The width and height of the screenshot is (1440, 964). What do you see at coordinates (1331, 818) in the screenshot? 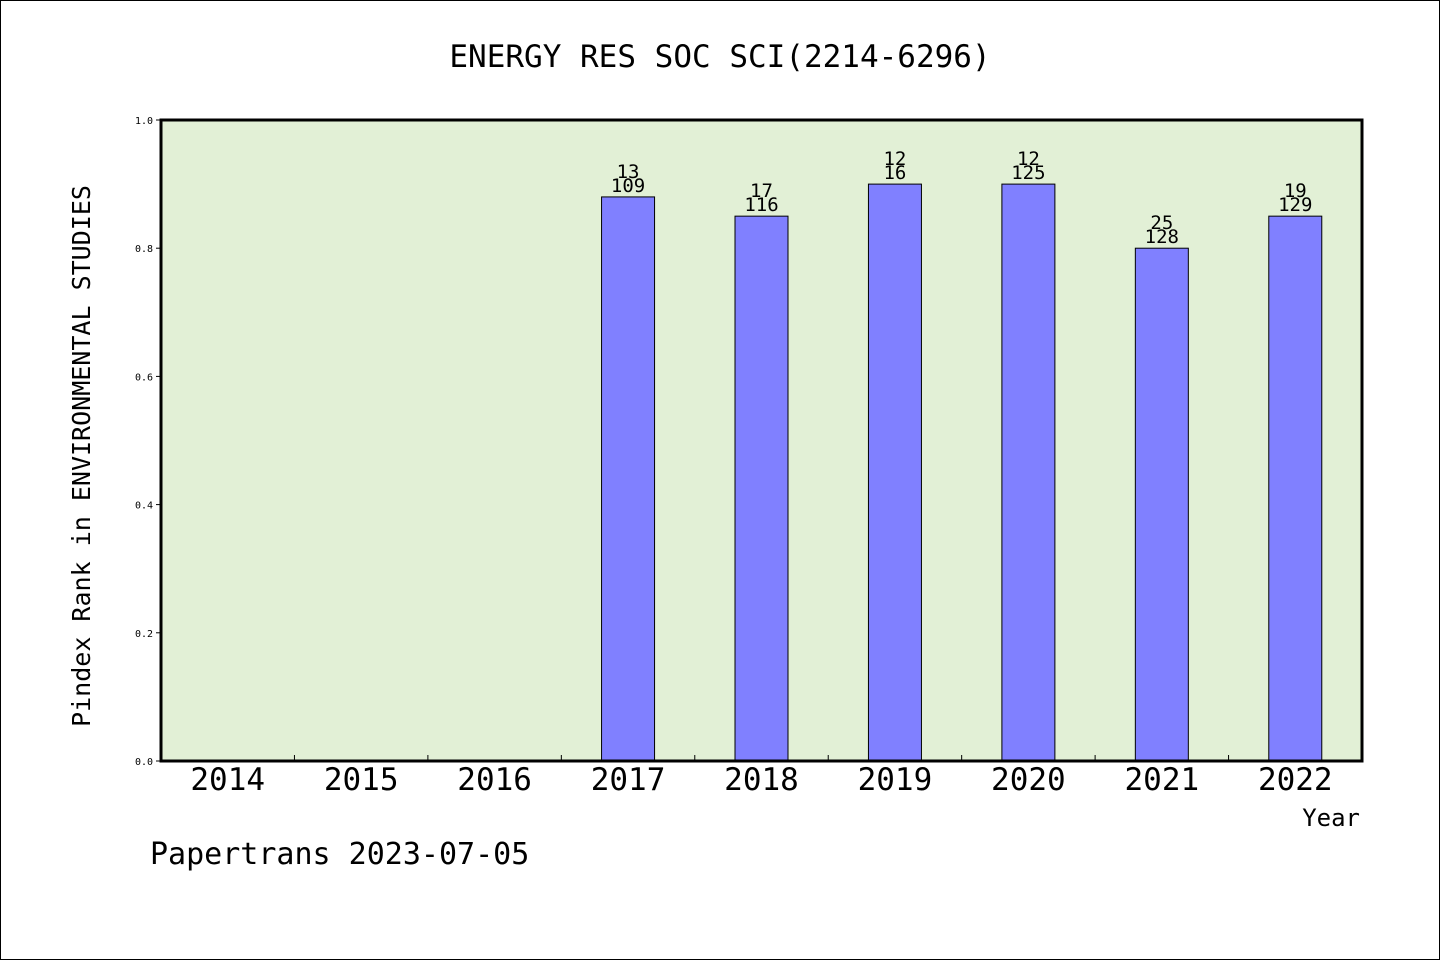
I see `x-axis-label: Year` at bounding box center [1331, 818].